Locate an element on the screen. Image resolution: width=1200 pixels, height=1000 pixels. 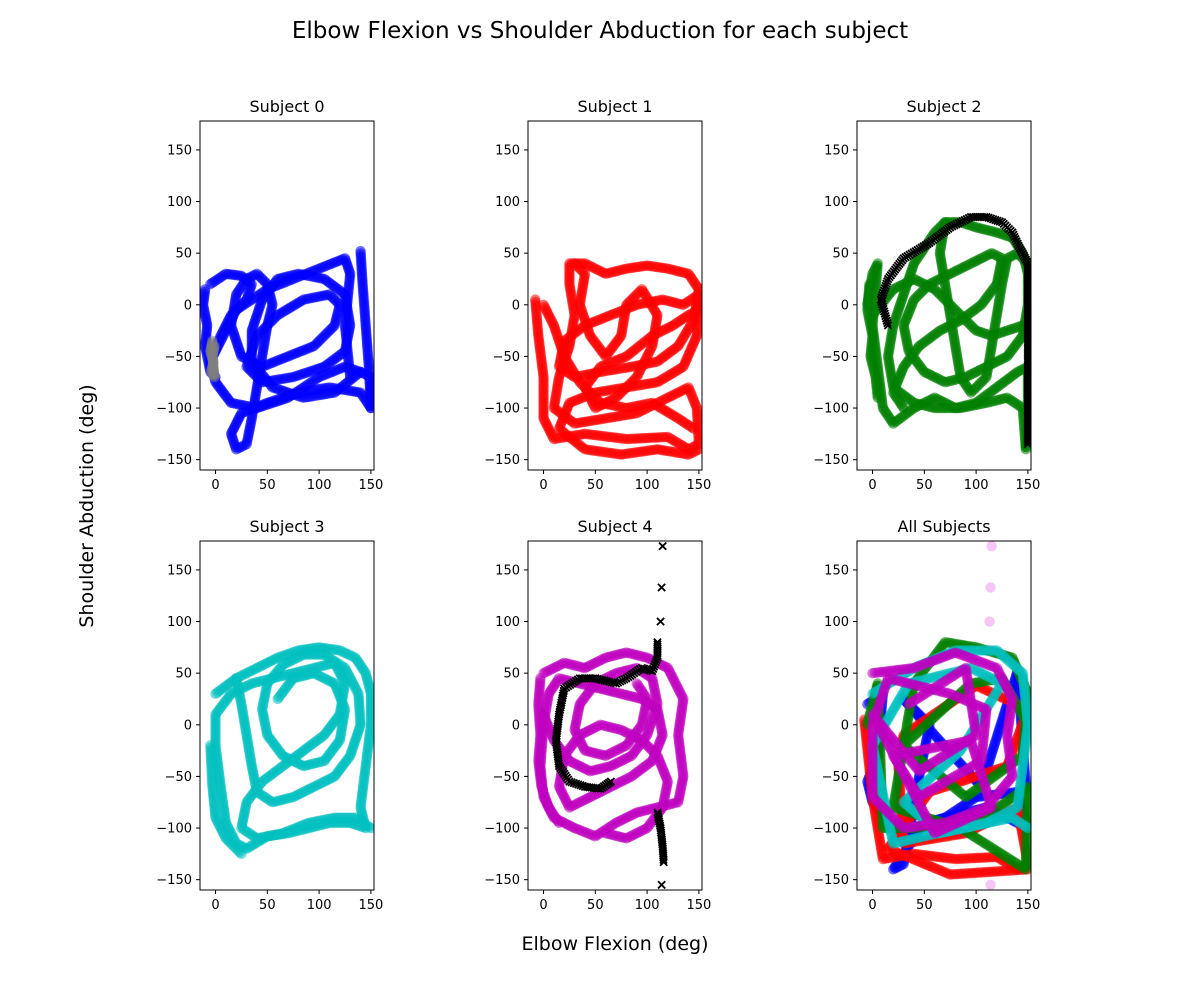
subplot-title: All Subjects is located at coordinates (943, 526).